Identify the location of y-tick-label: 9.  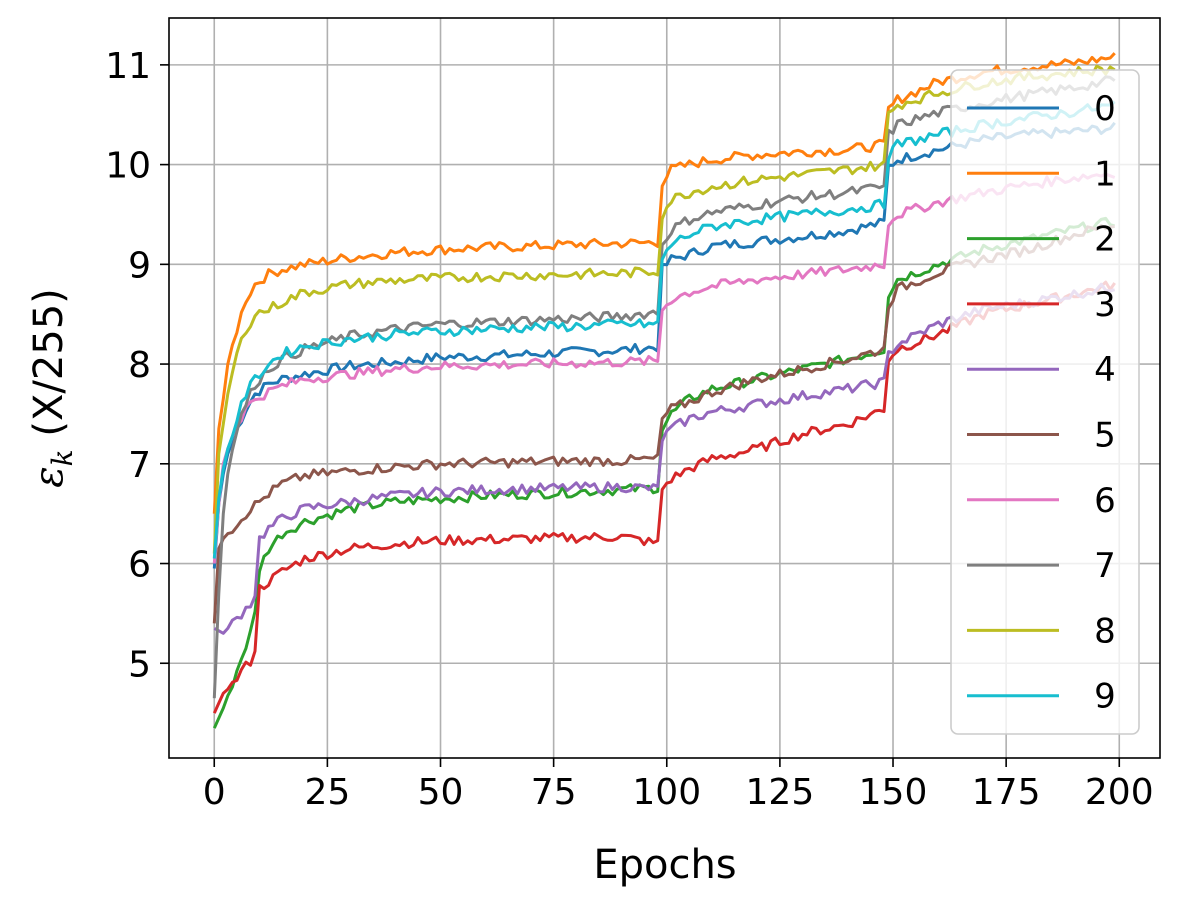
(139, 265).